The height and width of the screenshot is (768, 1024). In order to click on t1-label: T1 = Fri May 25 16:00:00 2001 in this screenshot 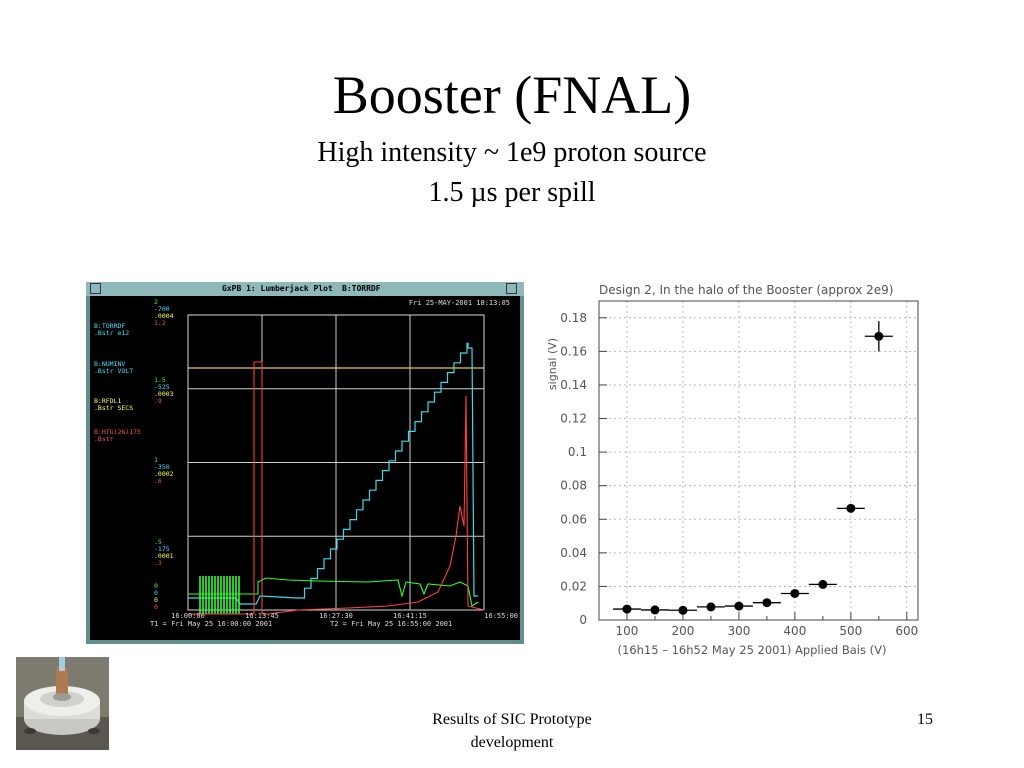, I will do `click(211, 624)`.